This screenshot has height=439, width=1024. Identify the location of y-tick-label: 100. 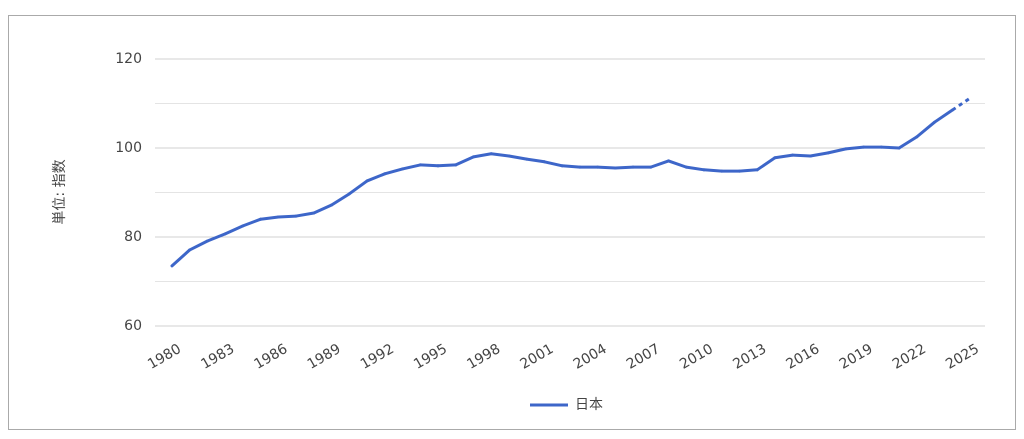
(128, 148).